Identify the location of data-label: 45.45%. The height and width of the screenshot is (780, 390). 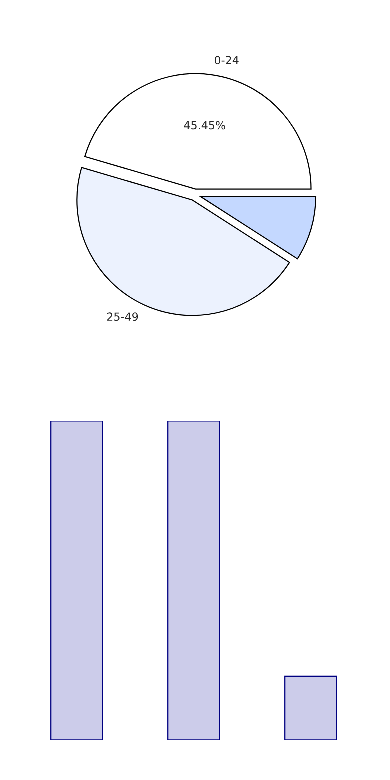
(205, 125).